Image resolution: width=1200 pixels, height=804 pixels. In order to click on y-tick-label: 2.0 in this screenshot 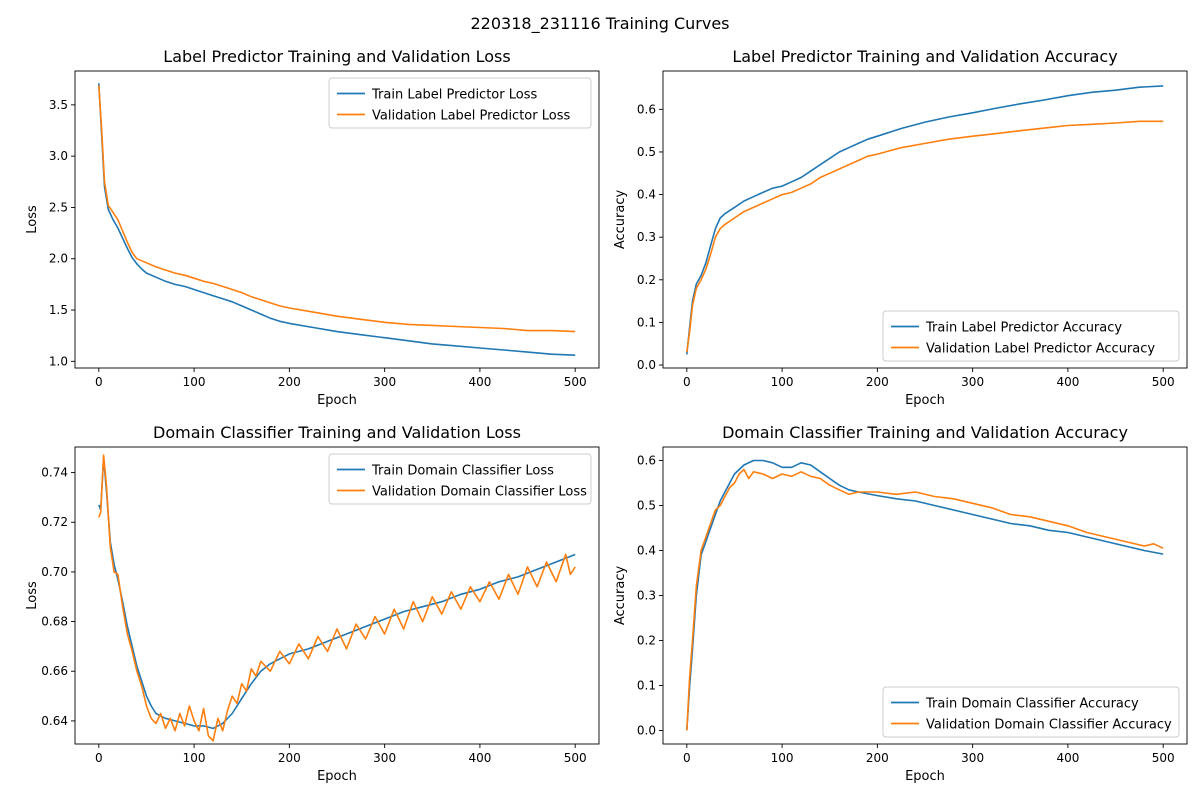, I will do `click(58, 259)`.